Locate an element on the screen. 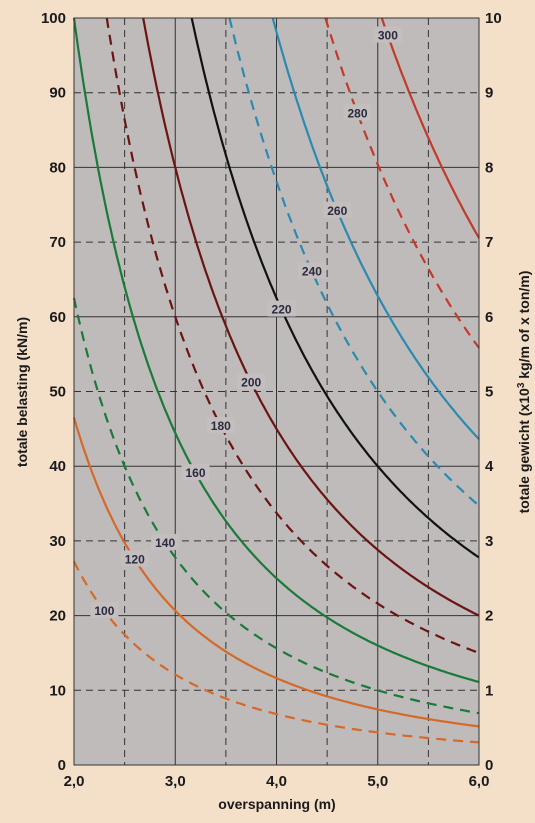 This screenshot has height=823, width=535. x-tick-label: 4,0 is located at coordinates (276, 781).